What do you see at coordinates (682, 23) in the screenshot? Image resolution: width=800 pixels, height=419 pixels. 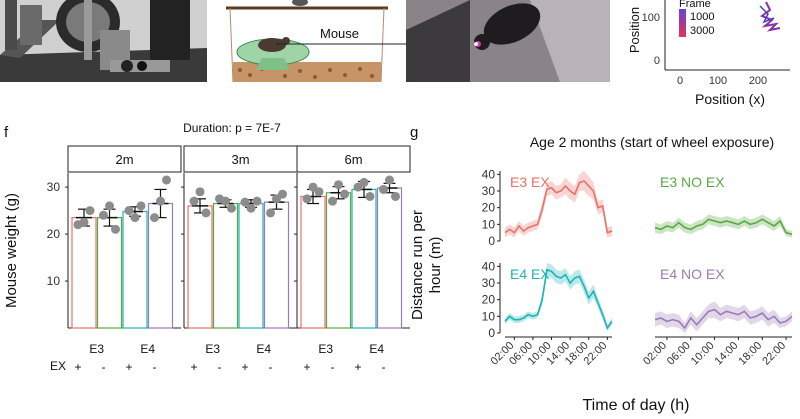 I see `frame-color-legend` at bounding box center [682, 23].